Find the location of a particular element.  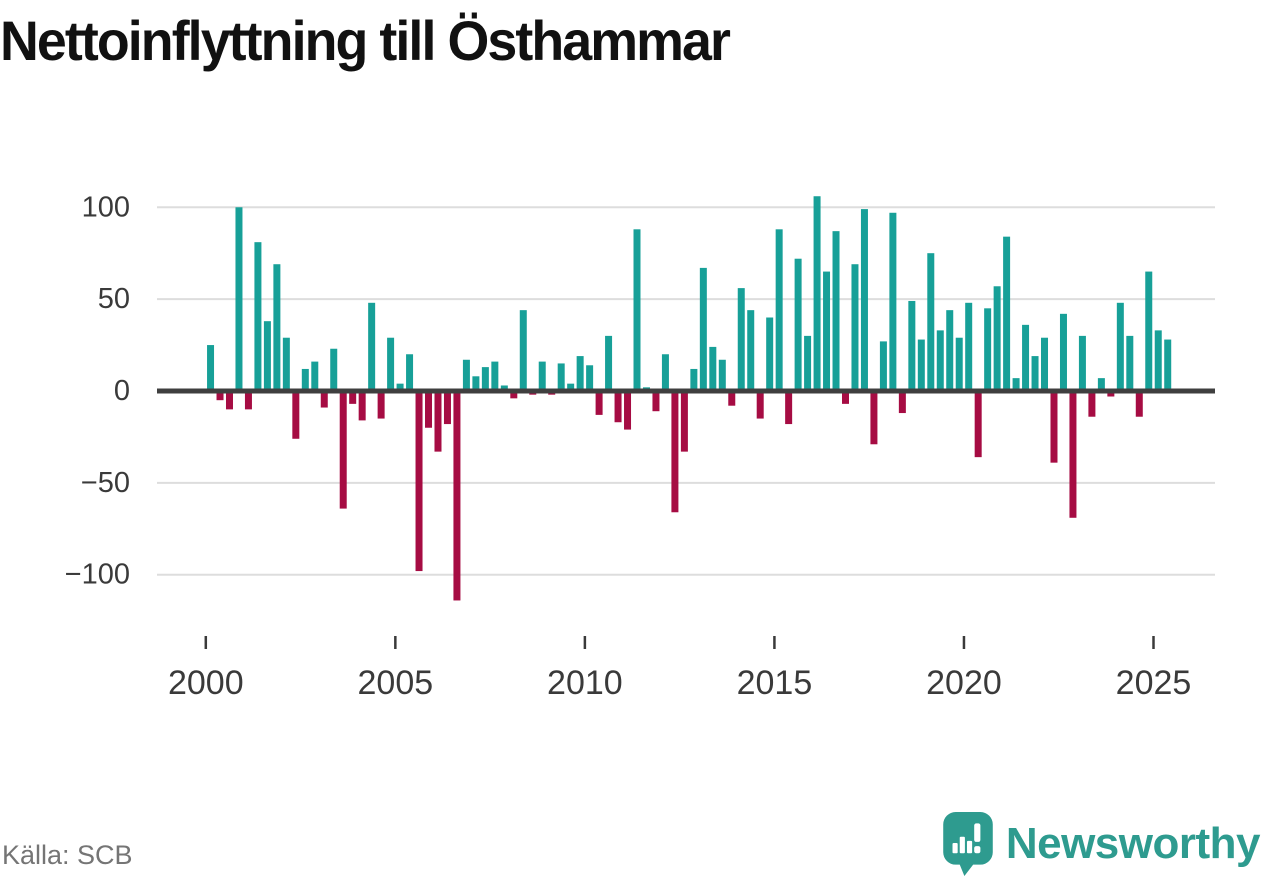

source-label: Källa: SCB is located at coordinates (67, 855).